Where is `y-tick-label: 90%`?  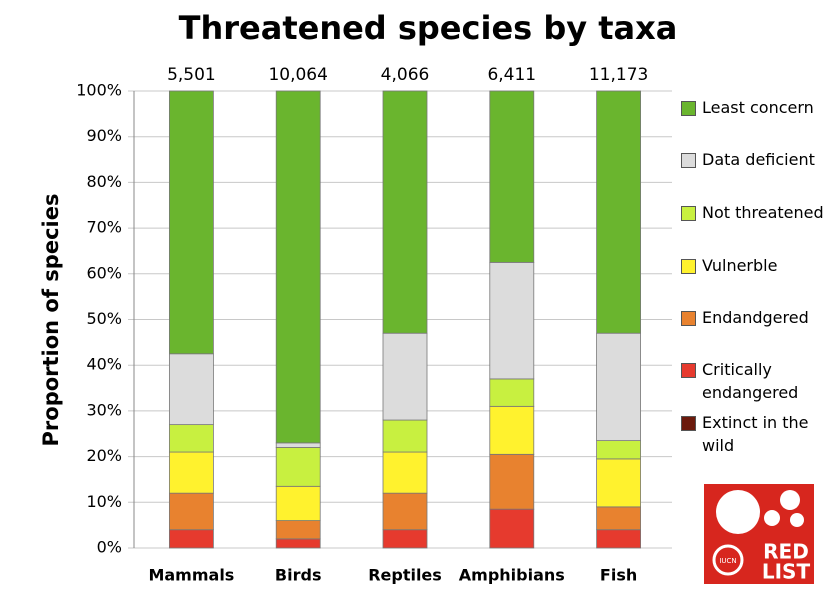
y-tick-label: 90% is located at coordinates (104, 135).